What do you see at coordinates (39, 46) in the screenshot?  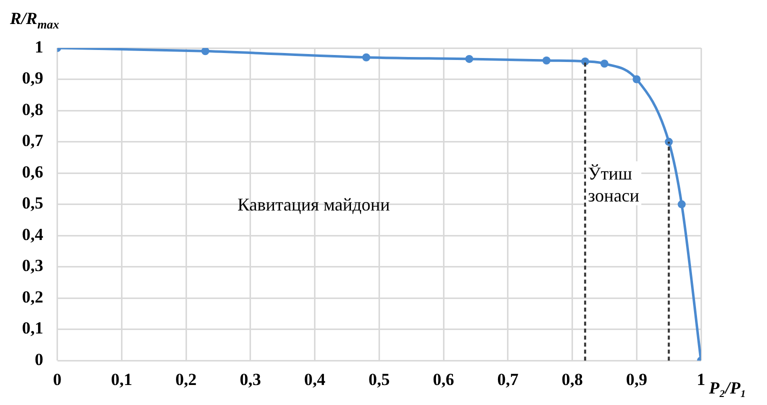 I see `y-tick-label: 1` at bounding box center [39, 46].